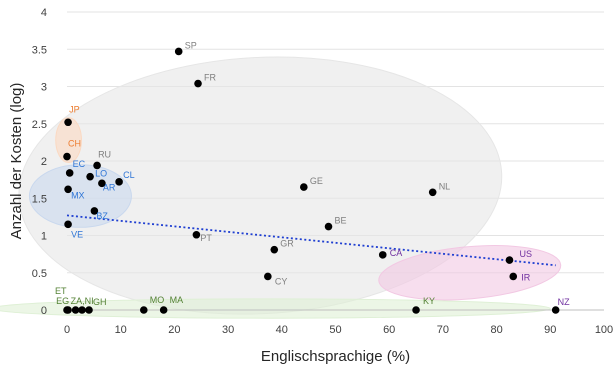  I want to click on point-label-sp: SP, so click(191, 45).